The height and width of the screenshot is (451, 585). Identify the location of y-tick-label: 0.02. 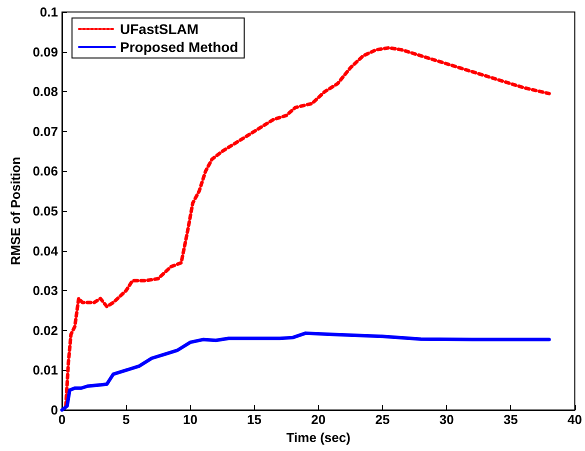
(45, 330).